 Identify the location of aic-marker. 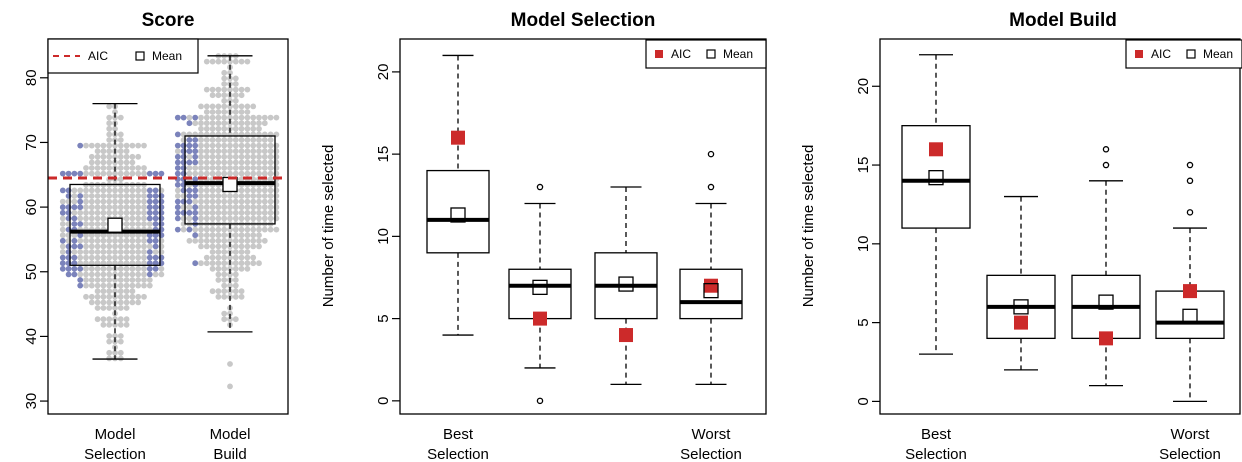
(540, 318).